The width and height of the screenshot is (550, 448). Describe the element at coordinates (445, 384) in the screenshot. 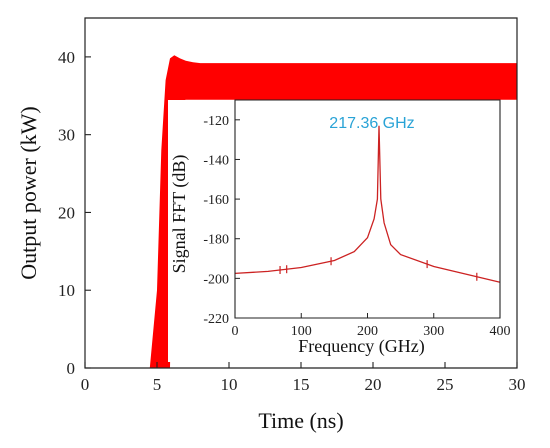

I see `main-x-tick-label: 25` at that location.